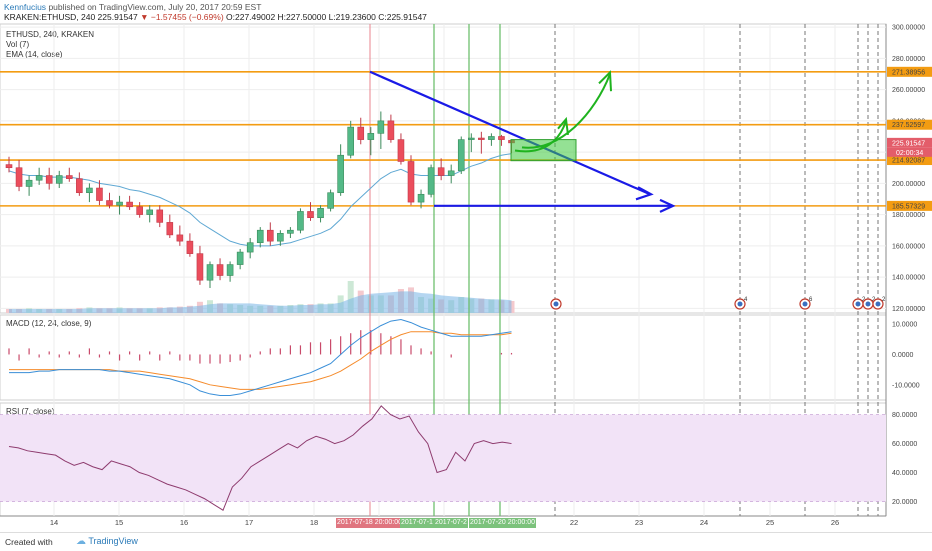  I want to click on event-count-badge: 6, so click(811, 300).